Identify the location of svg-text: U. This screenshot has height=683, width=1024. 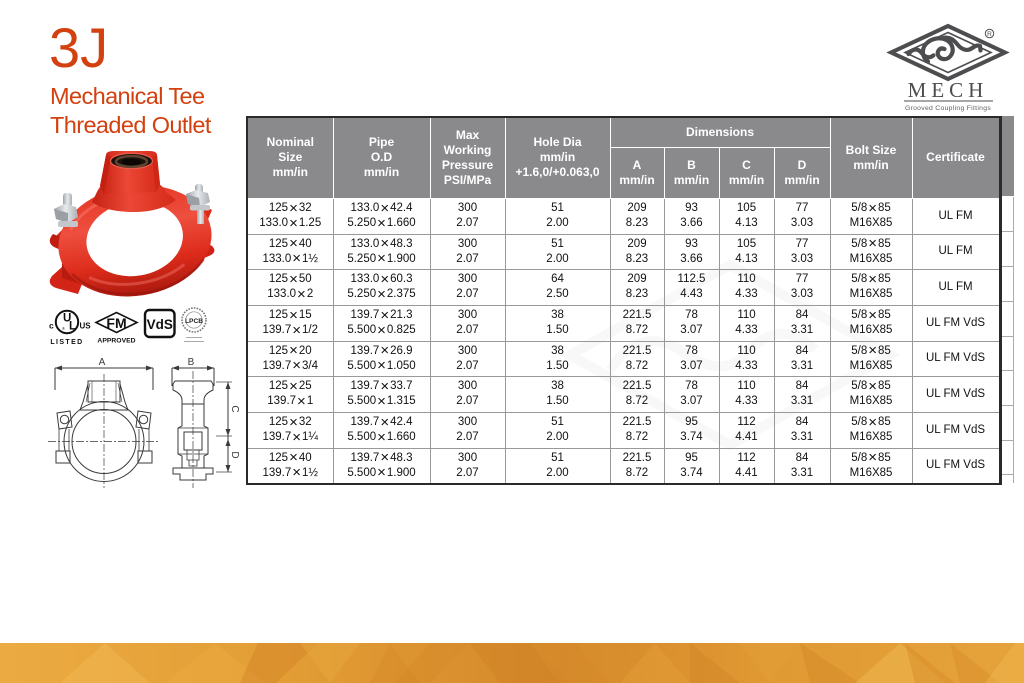
(67, 319).